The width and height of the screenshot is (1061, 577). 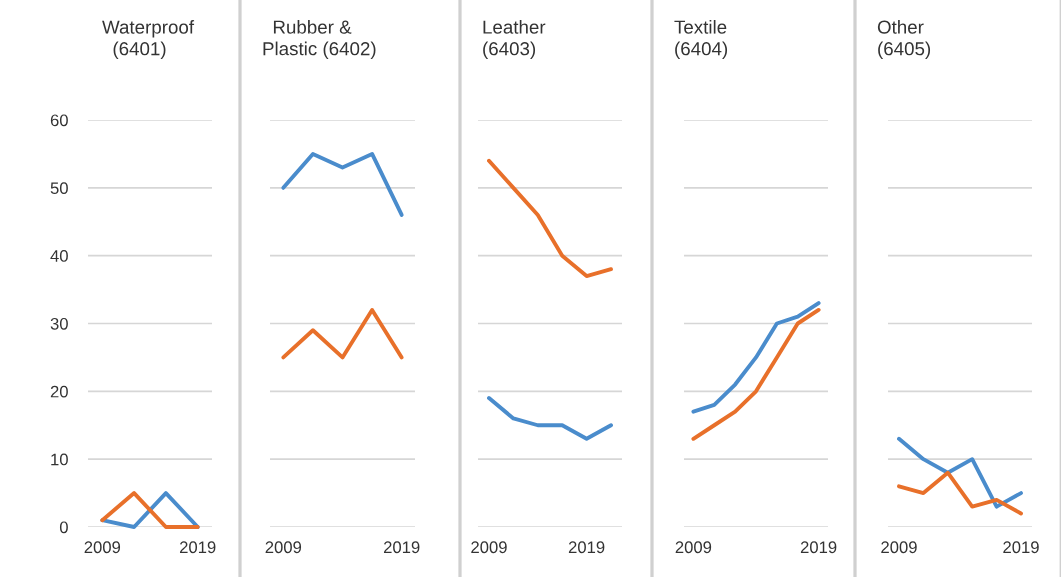 I want to click on y-tick-label: 50, so click(x=59, y=188).